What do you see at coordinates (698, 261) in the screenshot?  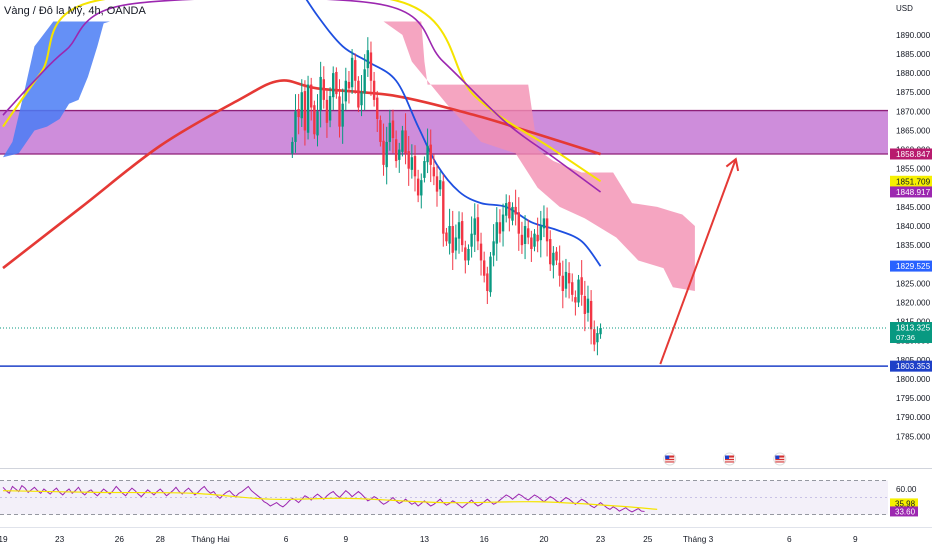 I see `forecast-arrow` at bounding box center [698, 261].